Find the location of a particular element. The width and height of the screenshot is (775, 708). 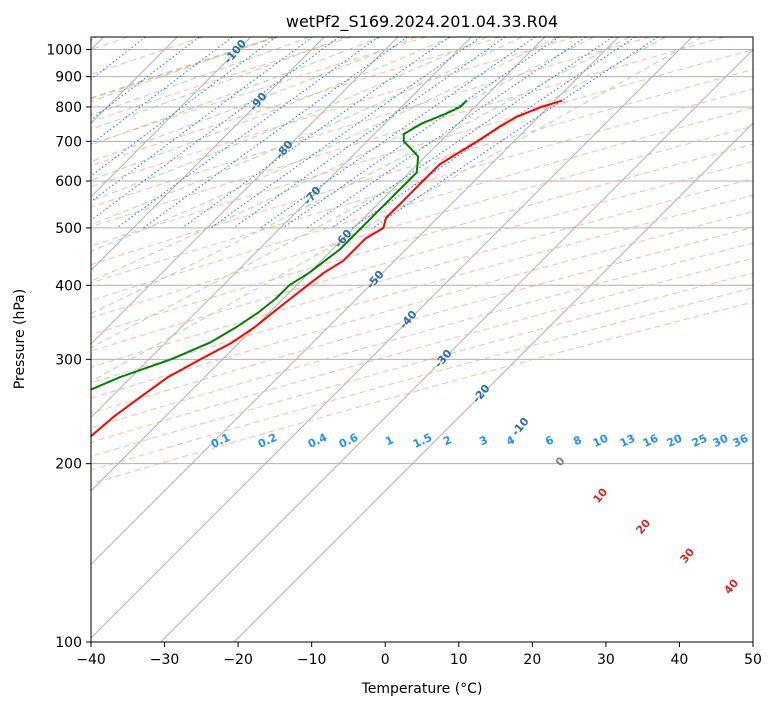

x-tick-label: 20 is located at coordinates (532, 660).